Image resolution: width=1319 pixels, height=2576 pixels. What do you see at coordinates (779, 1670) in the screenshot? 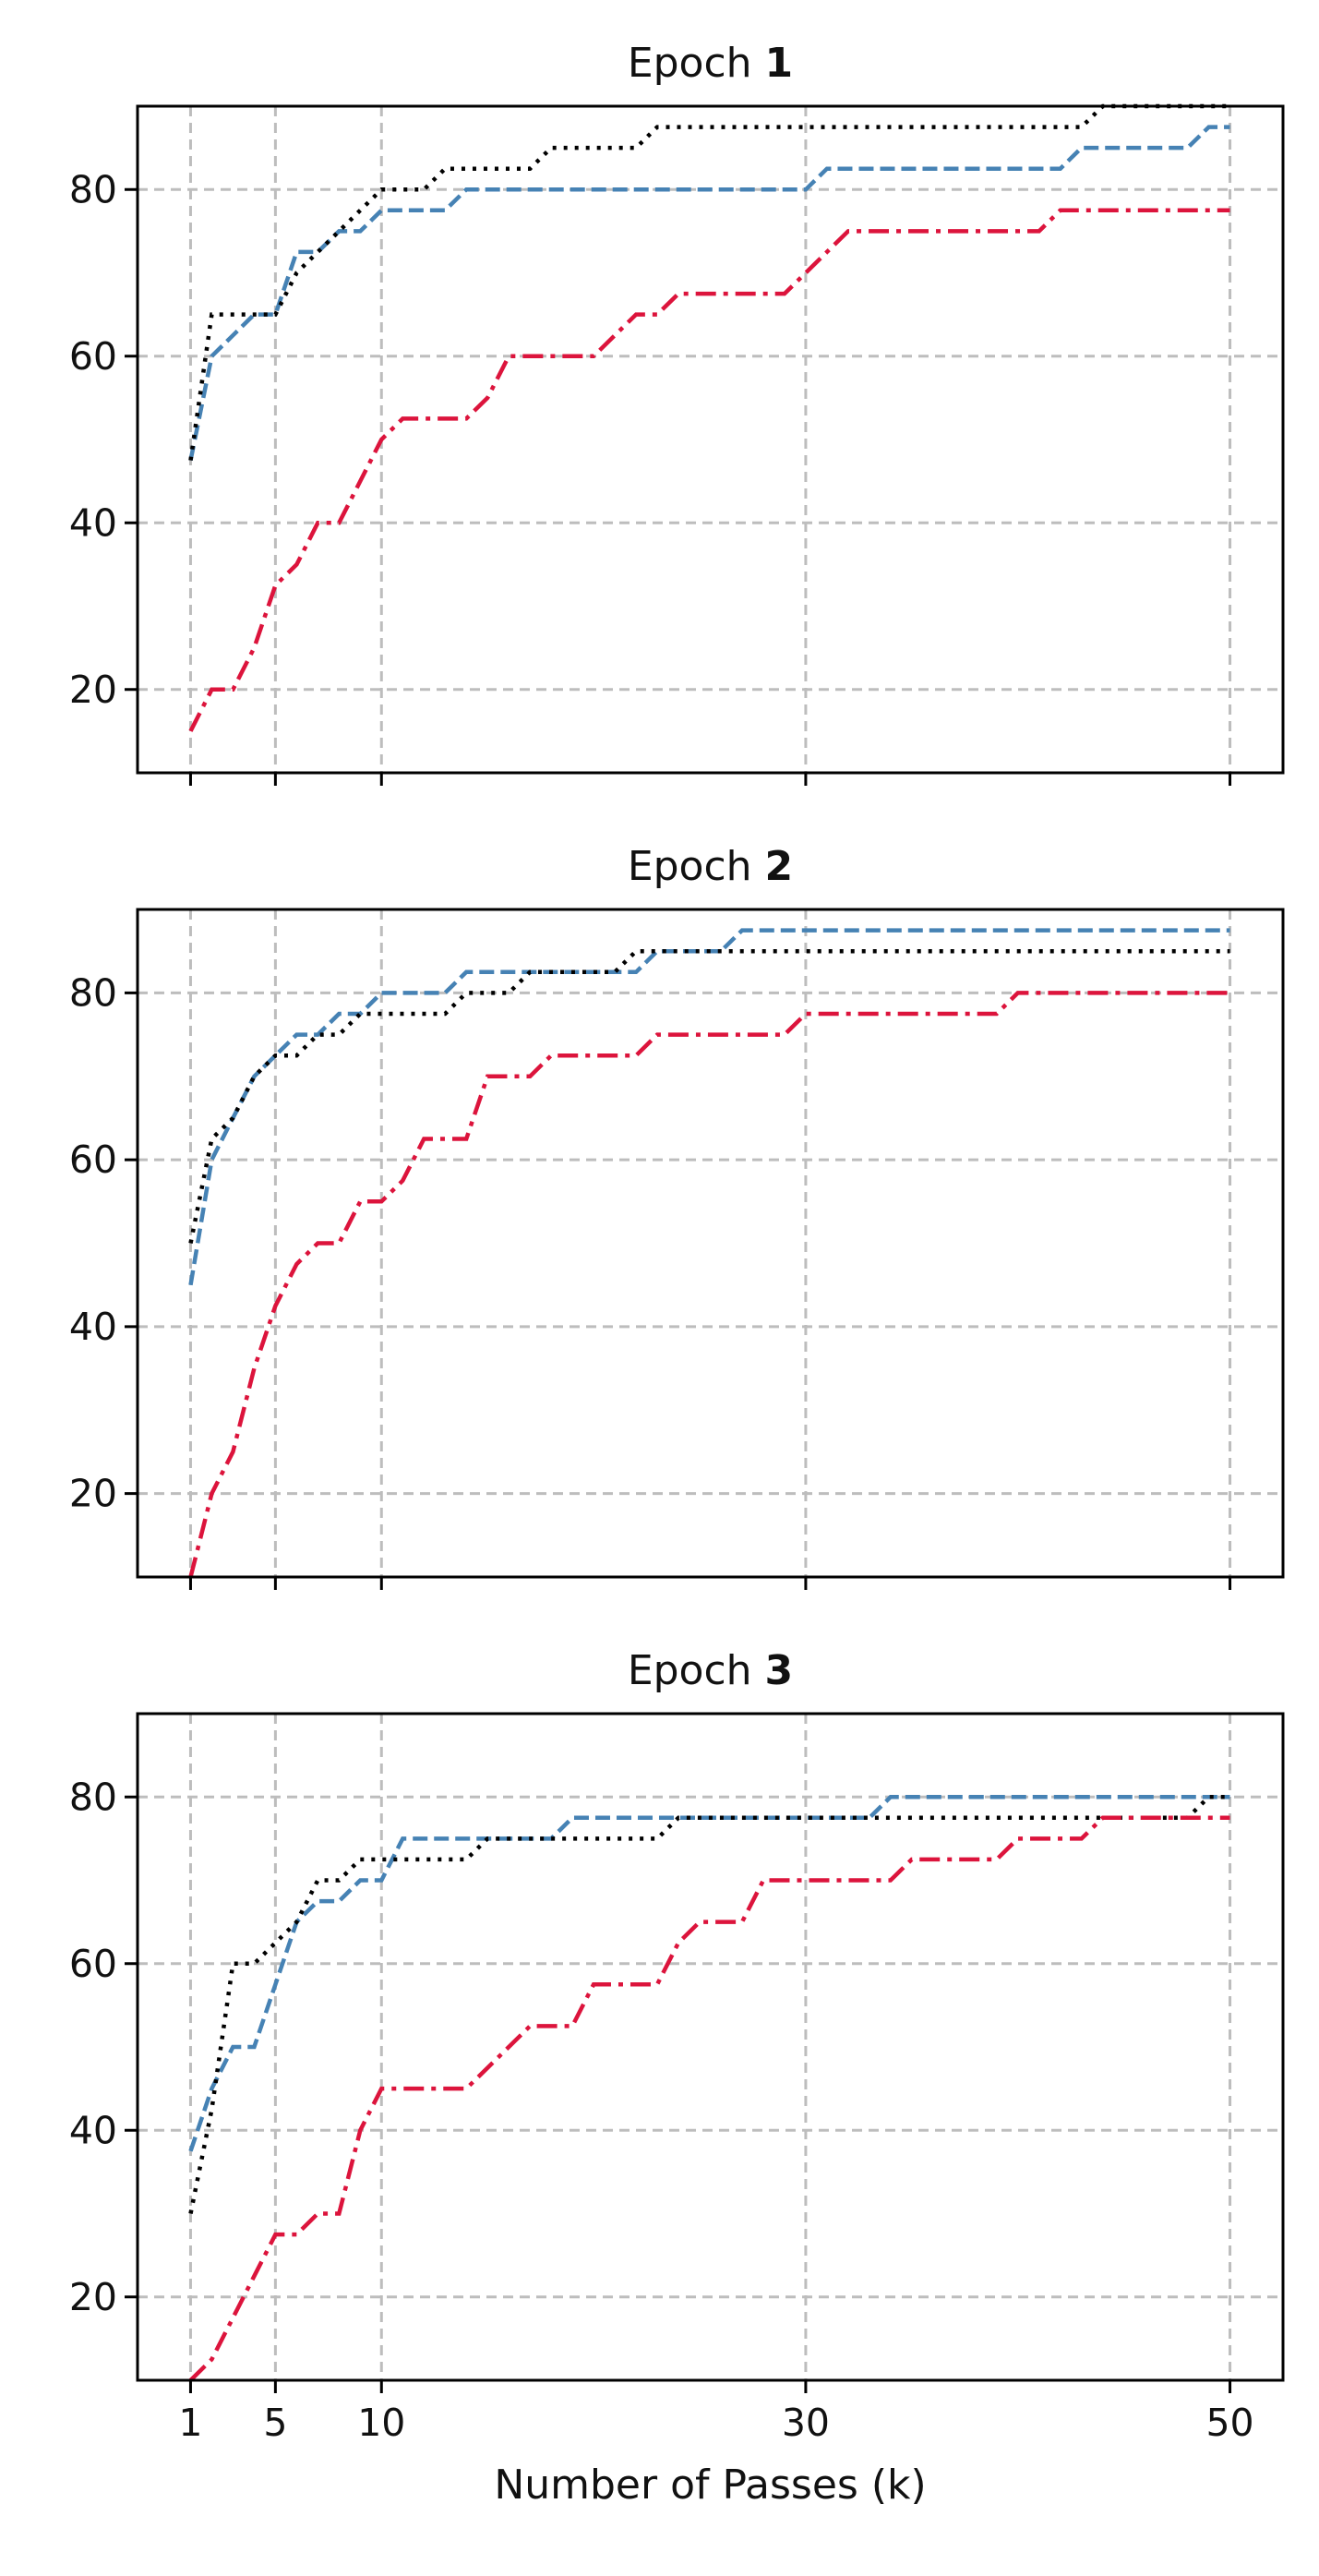
I see `panel-title-number: 3` at bounding box center [779, 1670].